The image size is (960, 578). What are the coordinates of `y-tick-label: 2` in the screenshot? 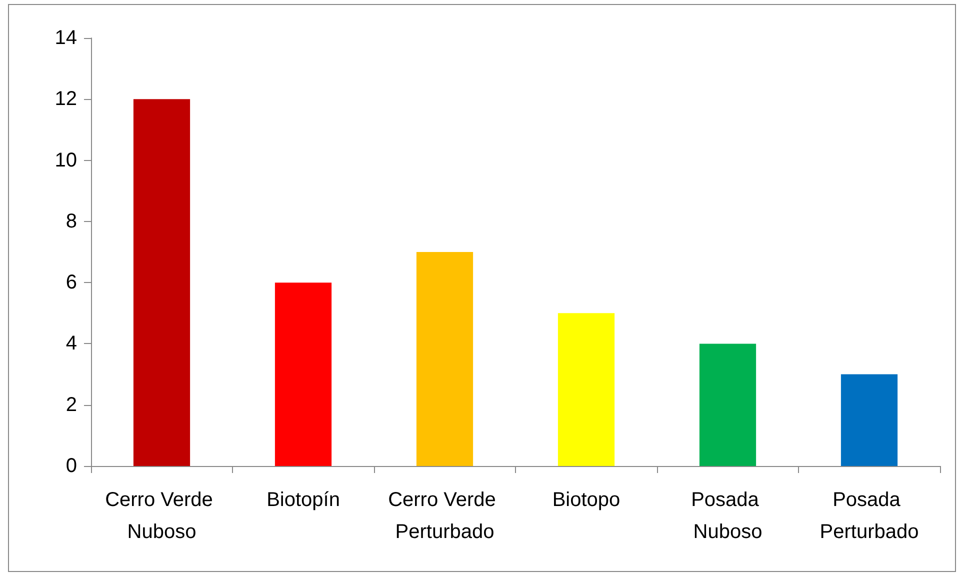 It's located at (71, 405).